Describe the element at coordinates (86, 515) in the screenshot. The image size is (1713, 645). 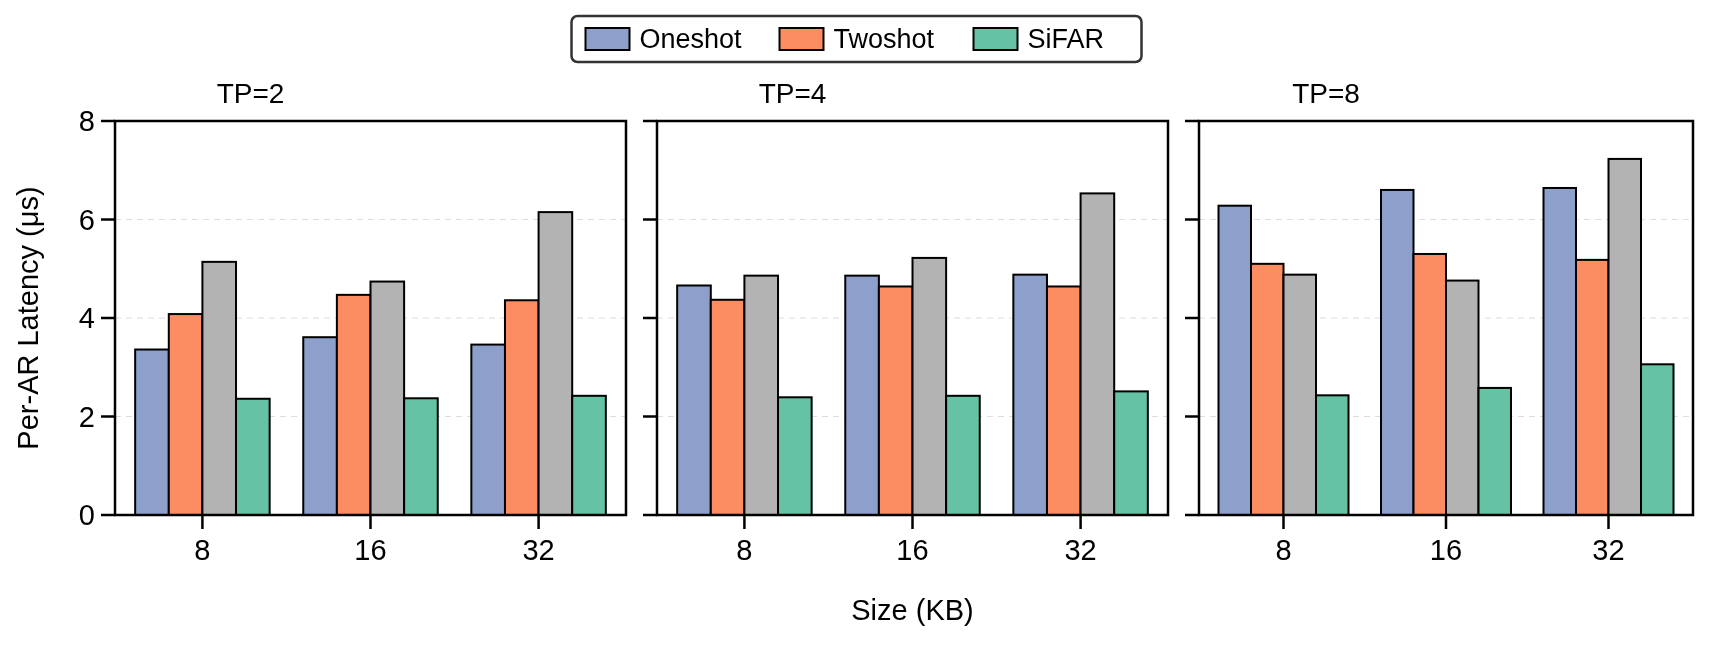
I see `y-tick-label: 0` at that location.